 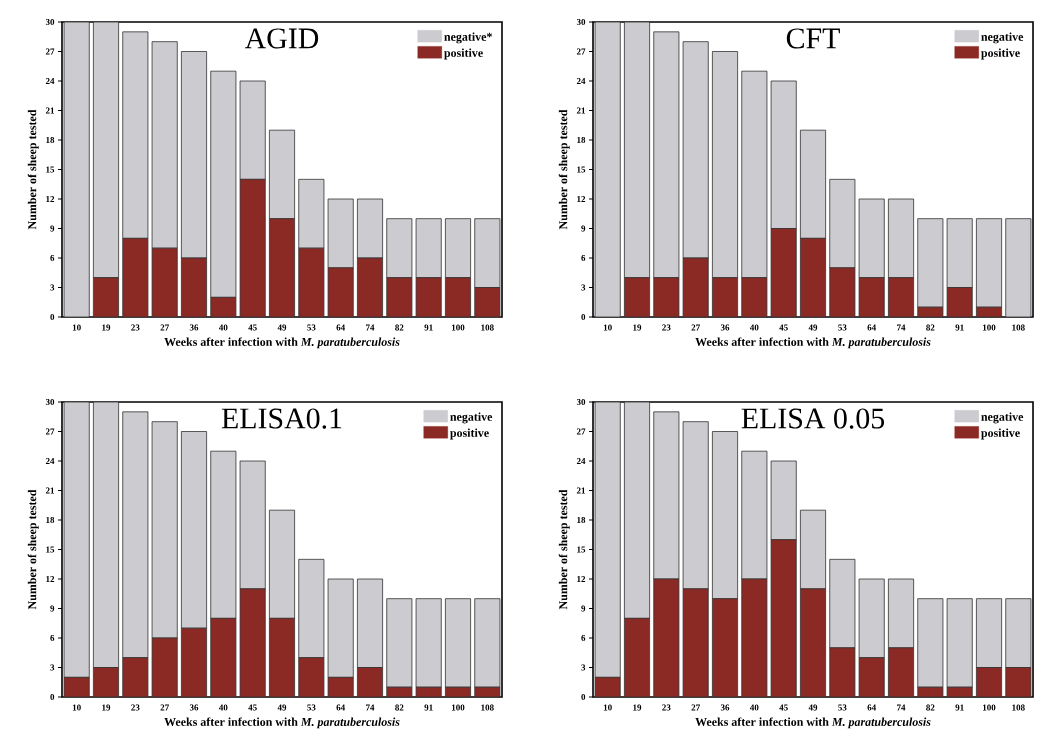 What do you see at coordinates (564, 169) in the screenshot?
I see `y-axis-title: Number of sheep tested` at bounding box center [564, 169].